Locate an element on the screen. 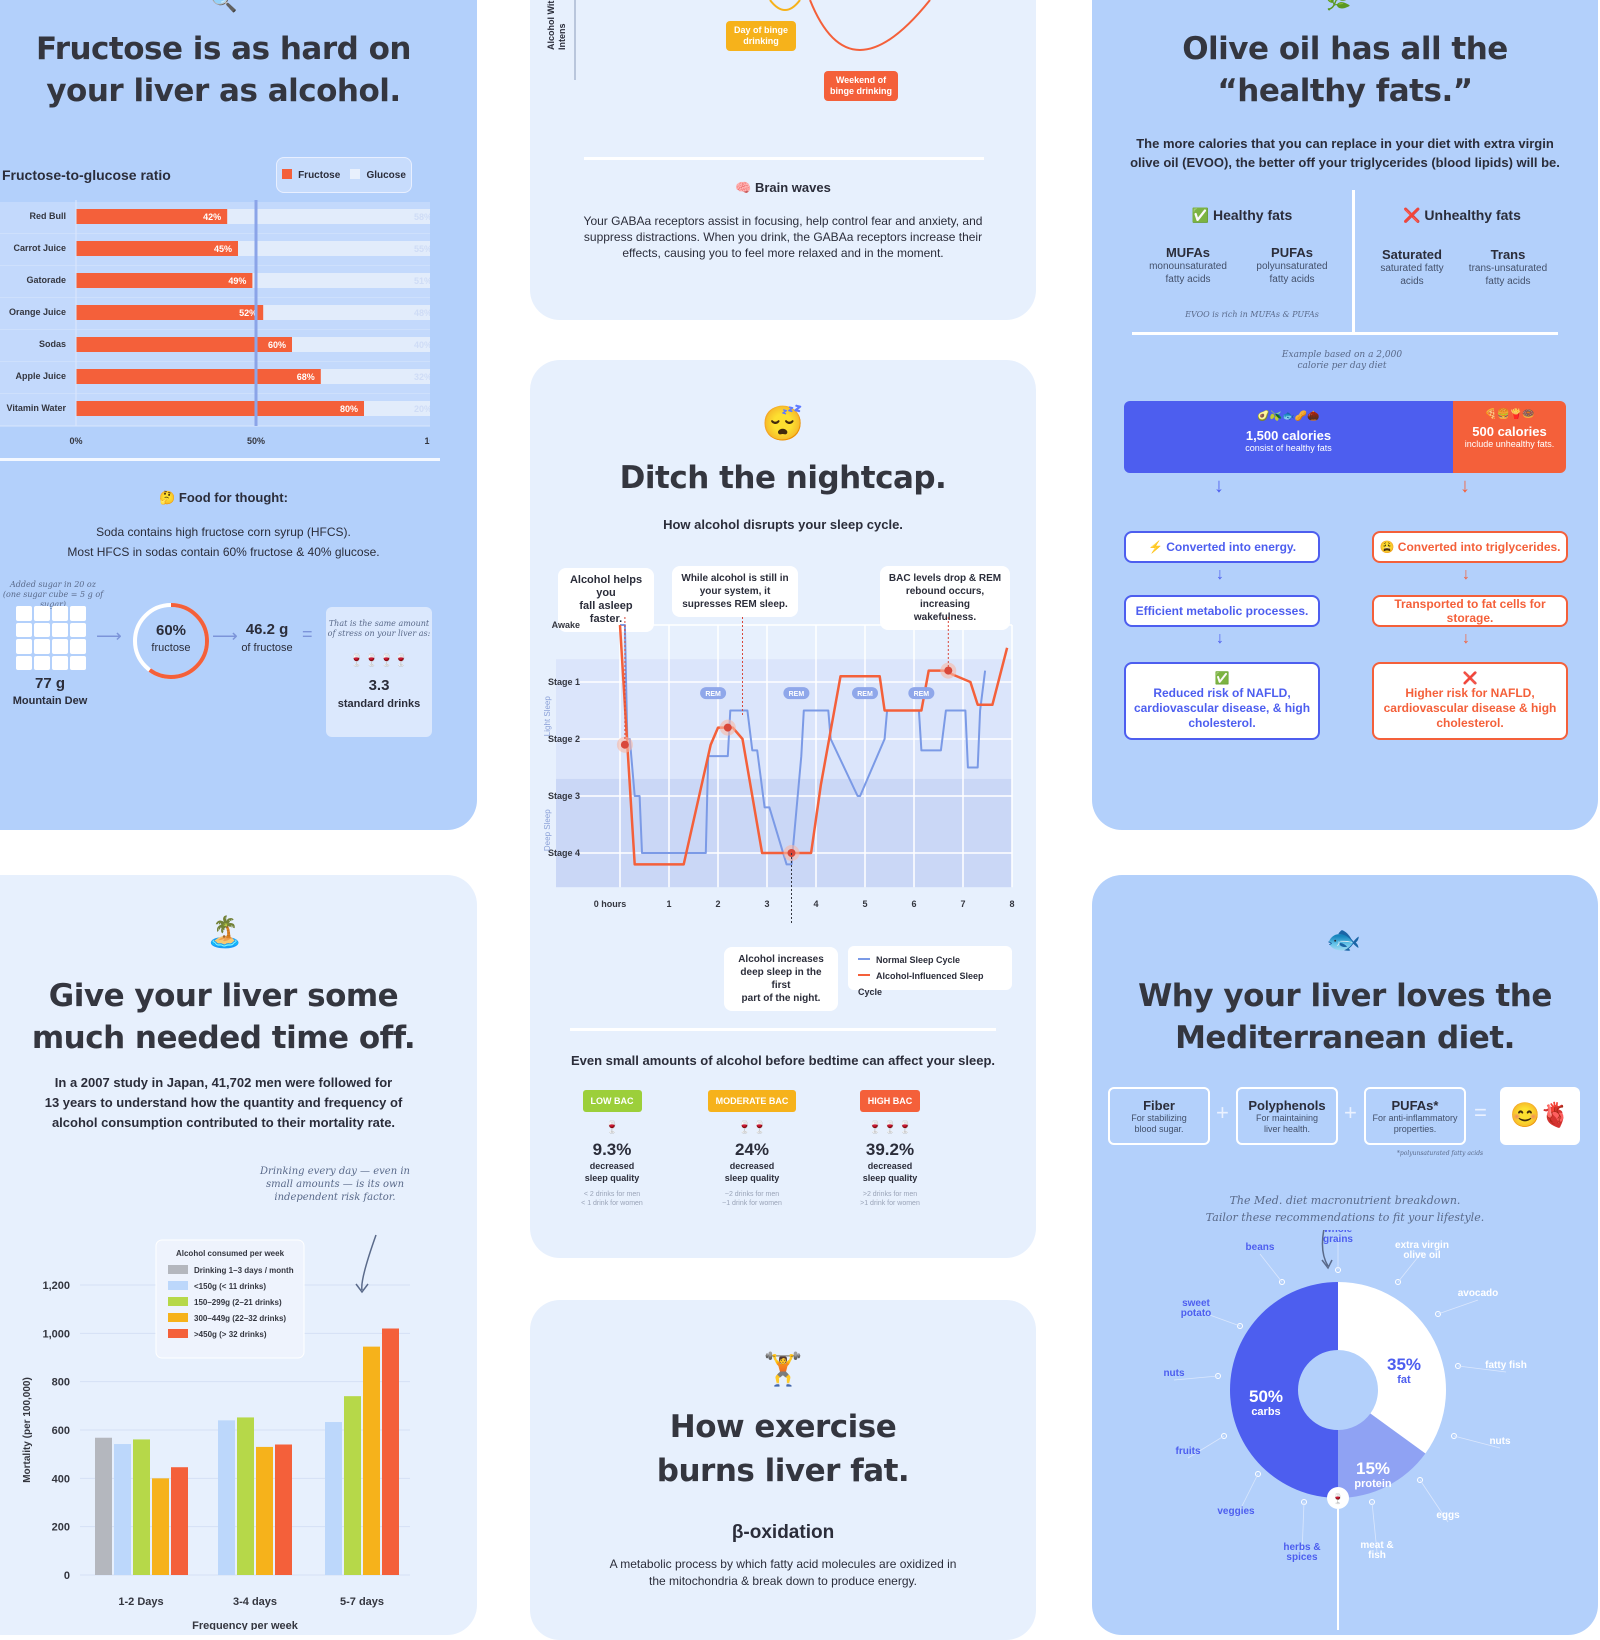 This screenshot has width=1600, height=1640. y-tick-label: 200 is located at coordinates (61, 1528).